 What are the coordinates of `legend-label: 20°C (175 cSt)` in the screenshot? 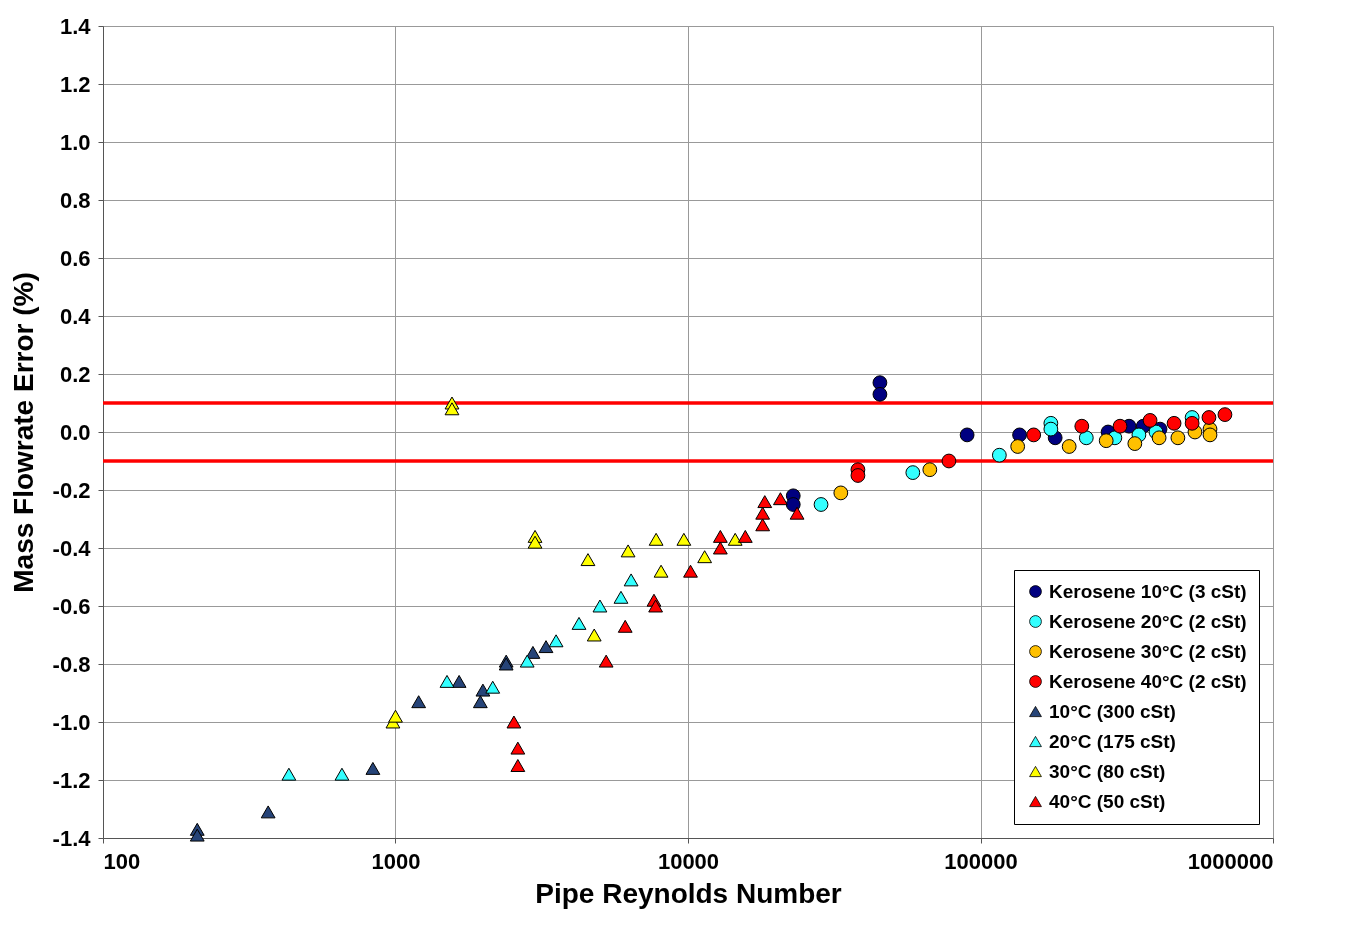 It's located at (1112, 741).